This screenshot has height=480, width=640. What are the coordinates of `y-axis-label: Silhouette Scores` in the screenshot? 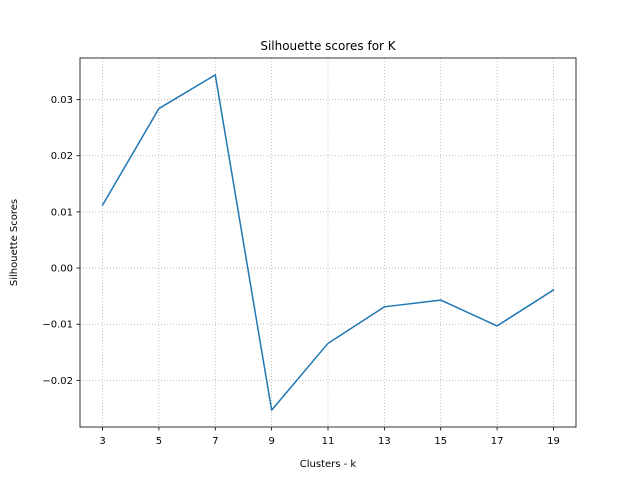 It's located at (14, 242).